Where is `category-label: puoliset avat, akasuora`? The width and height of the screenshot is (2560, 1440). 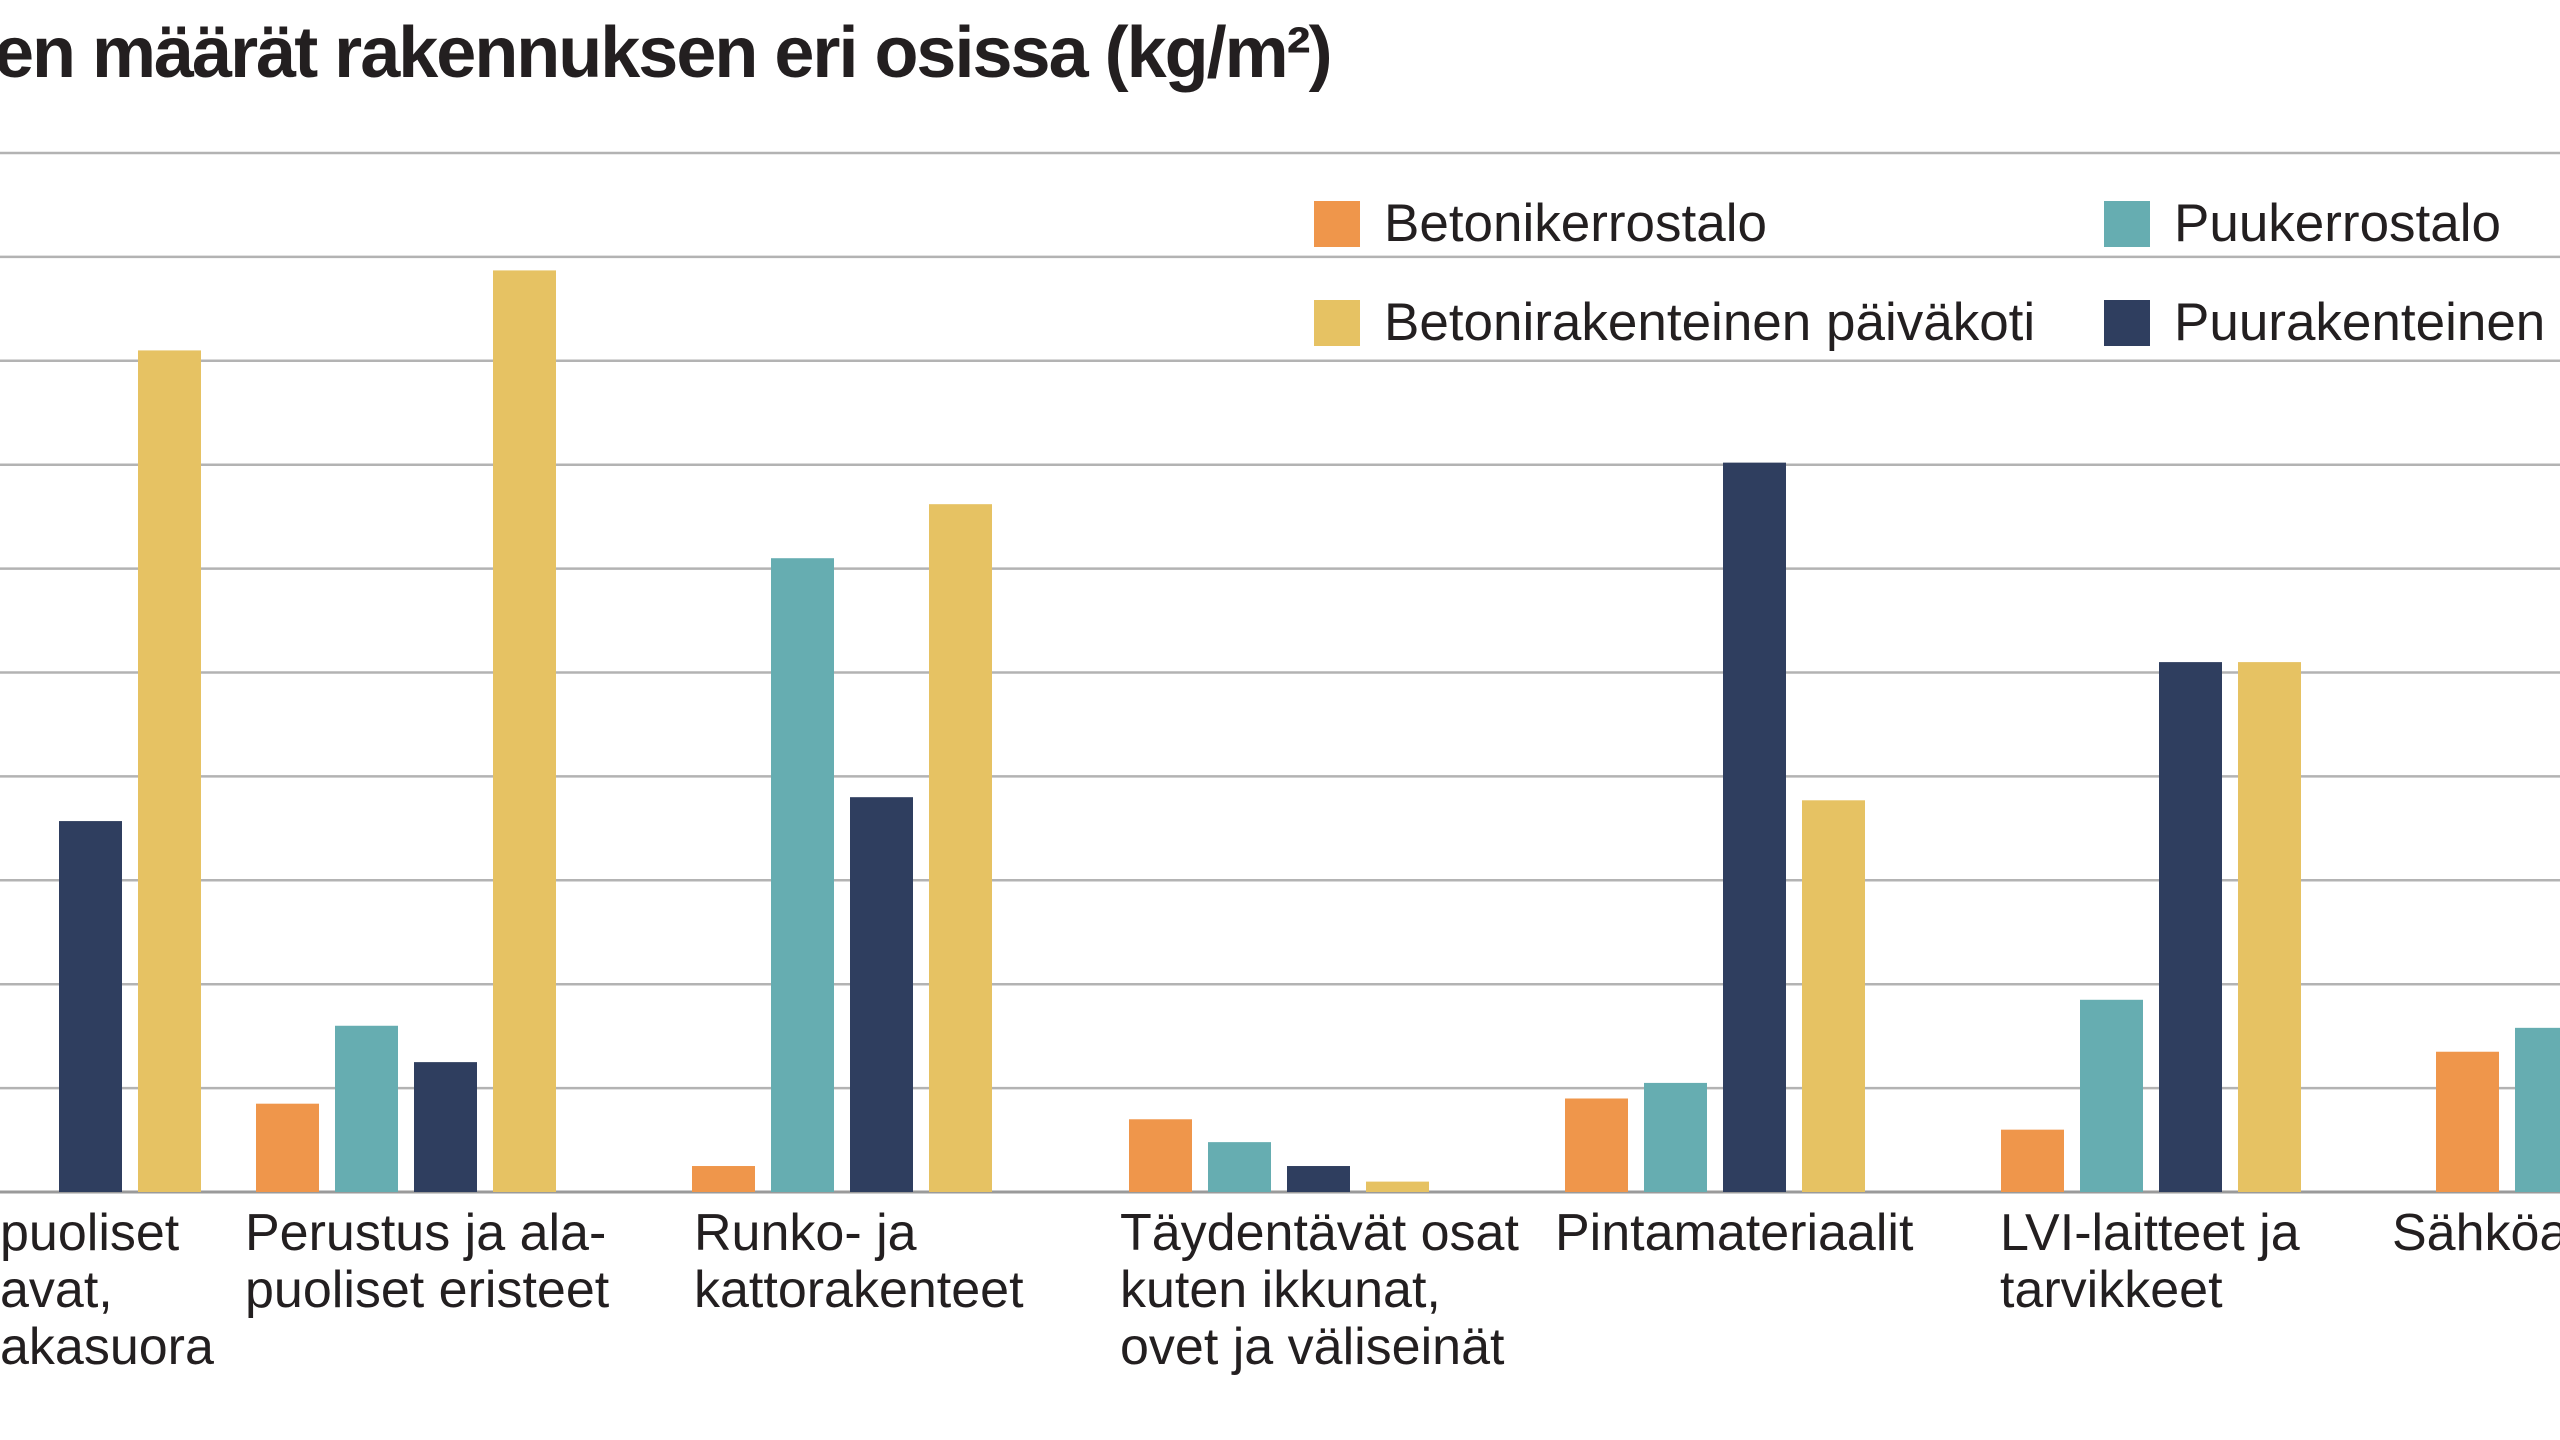 category-label: puoliset avat, akasuora is located at coordinates (107, 1290).